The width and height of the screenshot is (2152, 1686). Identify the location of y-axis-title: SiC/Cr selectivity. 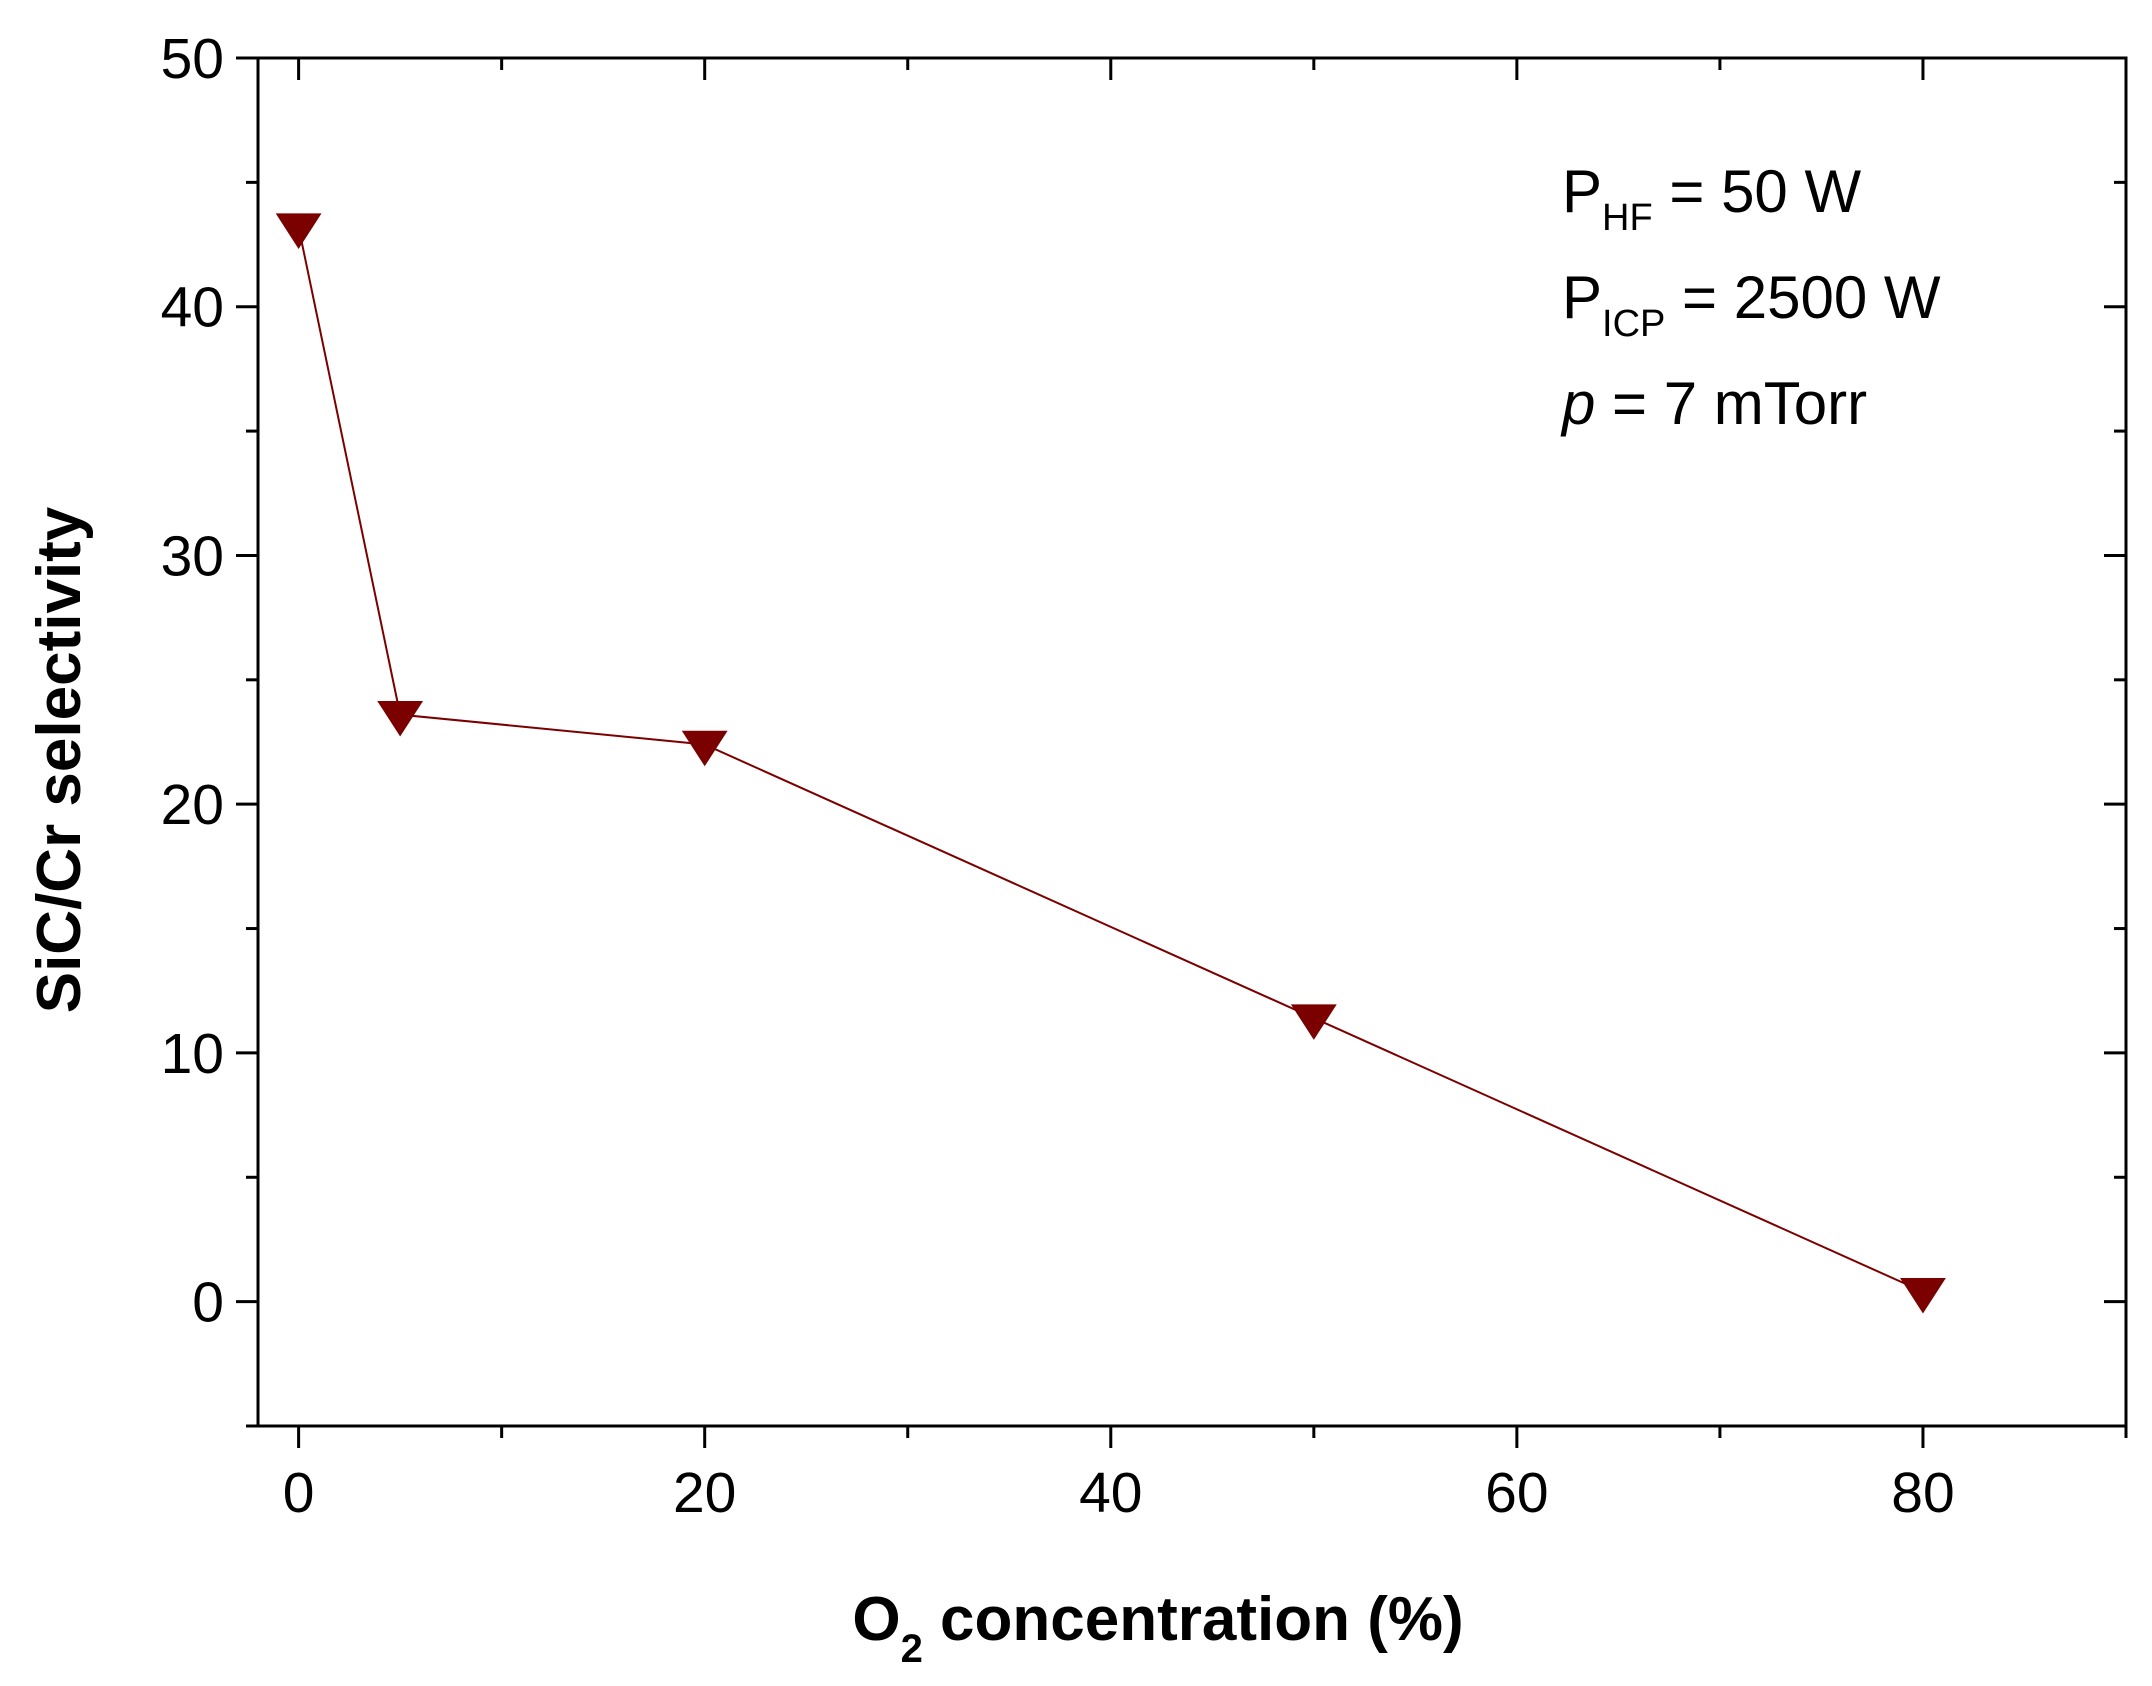
(59, 759).